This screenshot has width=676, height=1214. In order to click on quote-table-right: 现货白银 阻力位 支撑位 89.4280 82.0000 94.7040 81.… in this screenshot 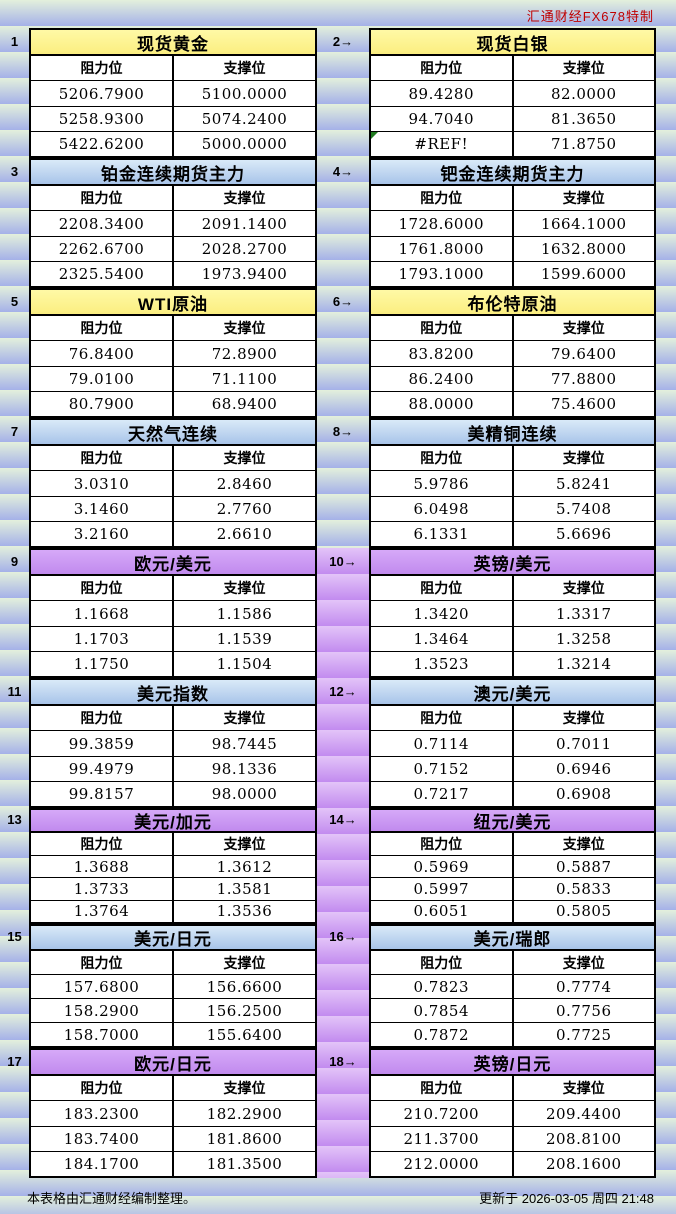, I will do `click(512, 93)`.